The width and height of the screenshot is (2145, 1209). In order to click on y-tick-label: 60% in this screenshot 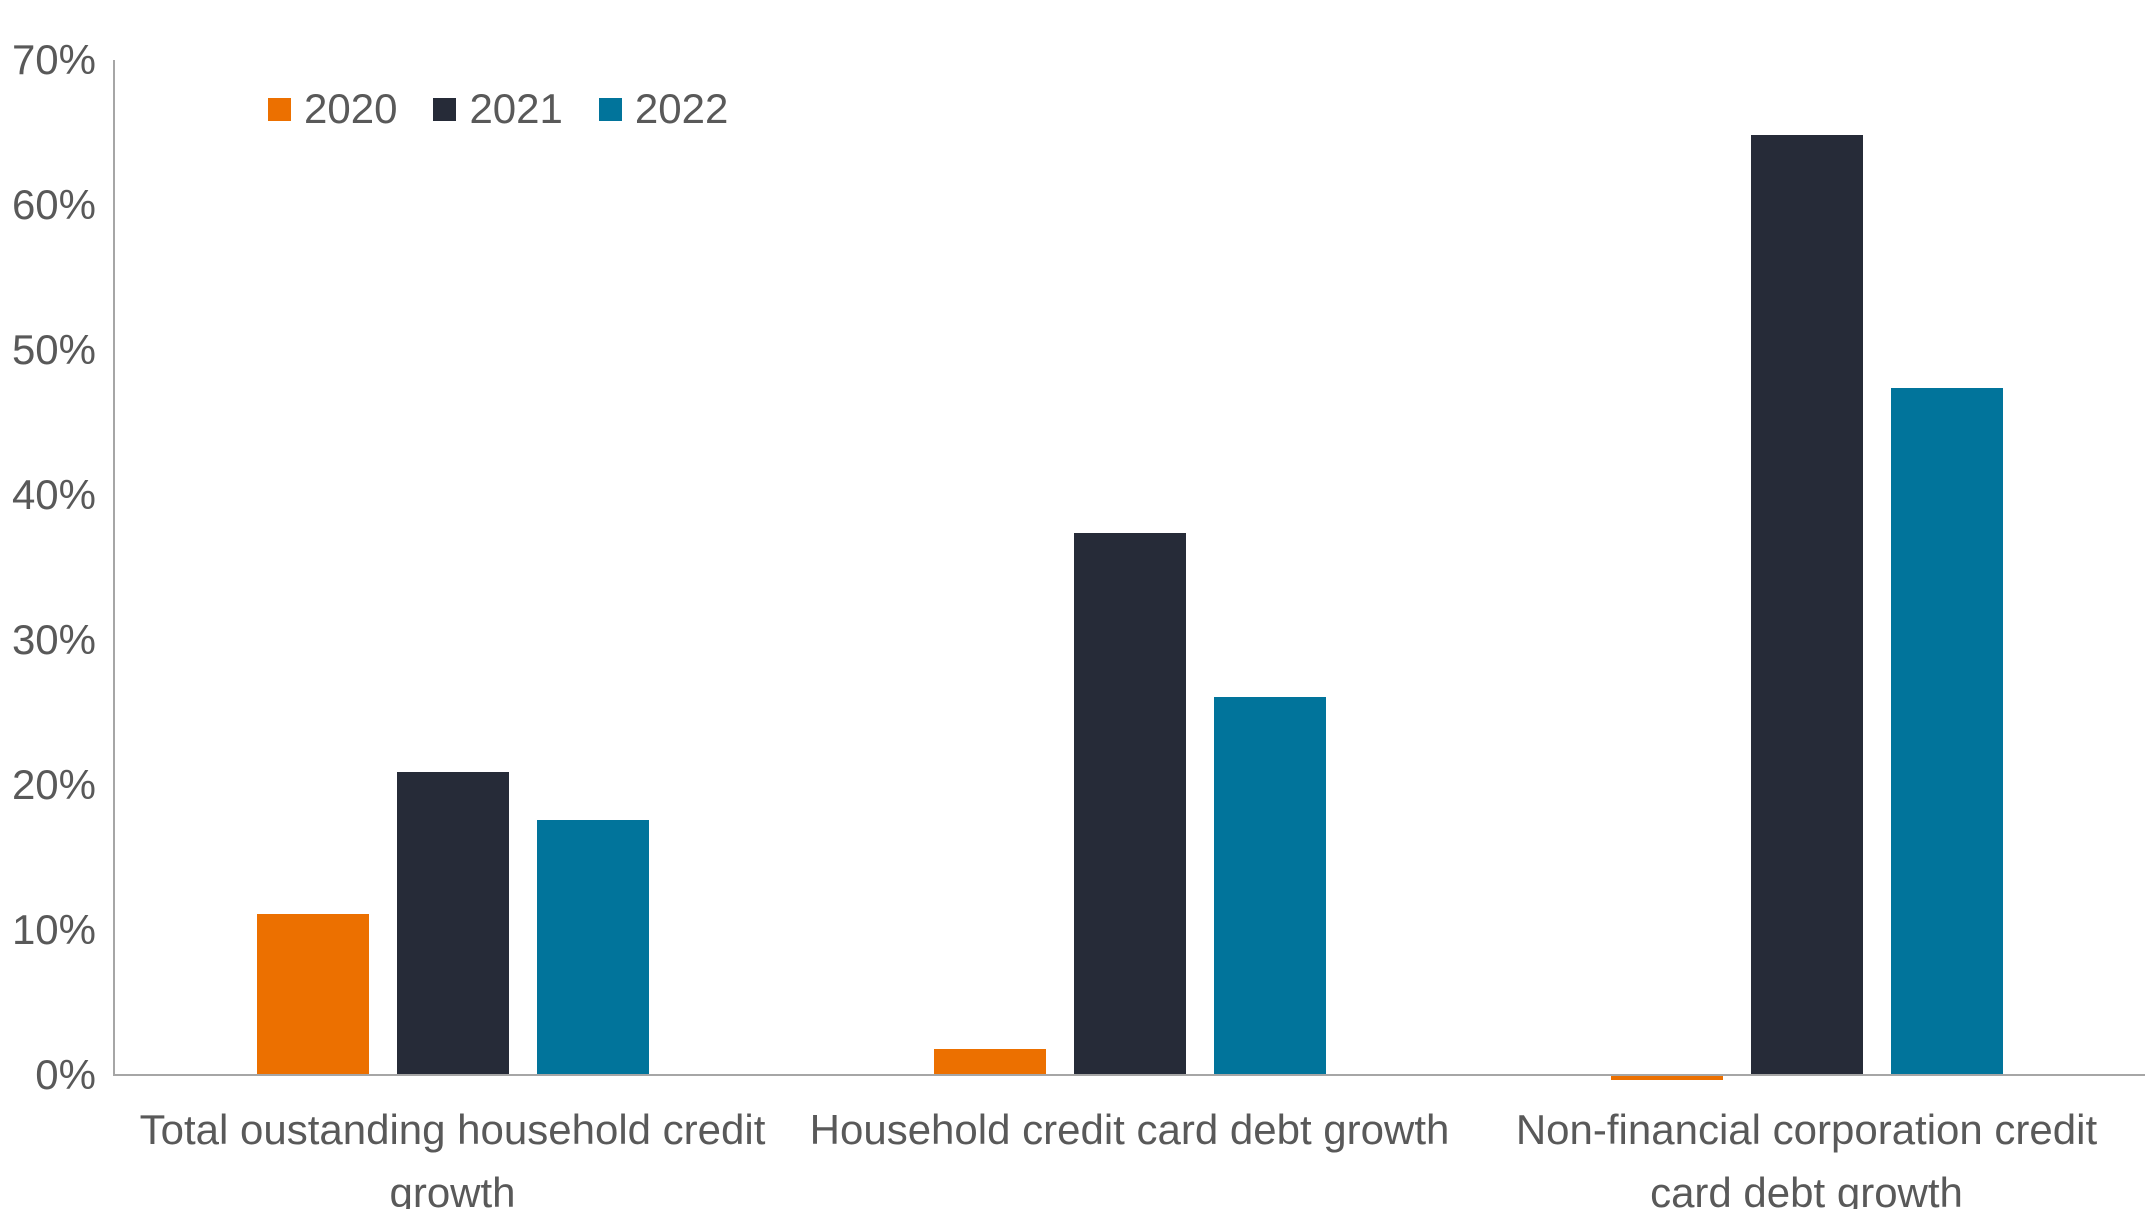, I will do `click(53, 204)`.